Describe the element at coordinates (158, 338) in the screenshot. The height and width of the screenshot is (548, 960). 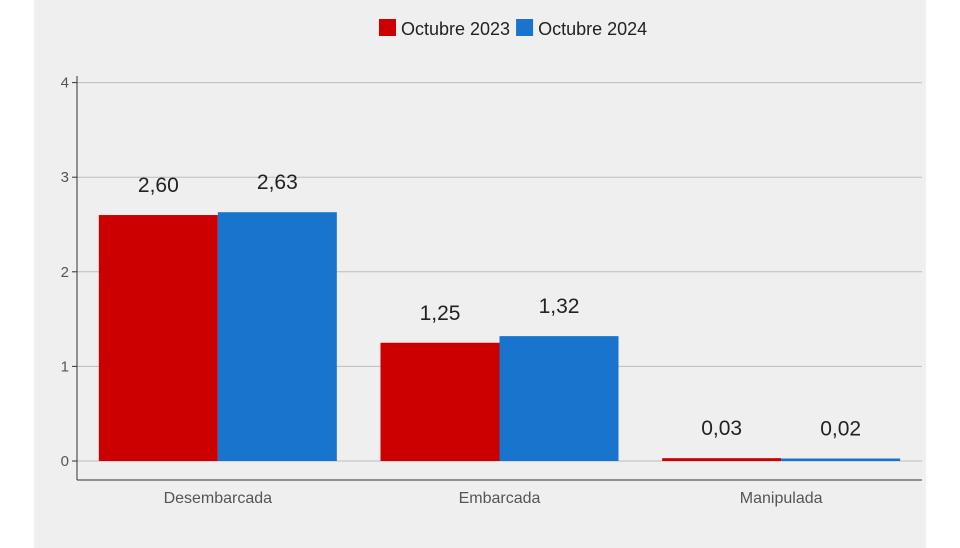
I see `bar-desembarcada-2023` at that location.